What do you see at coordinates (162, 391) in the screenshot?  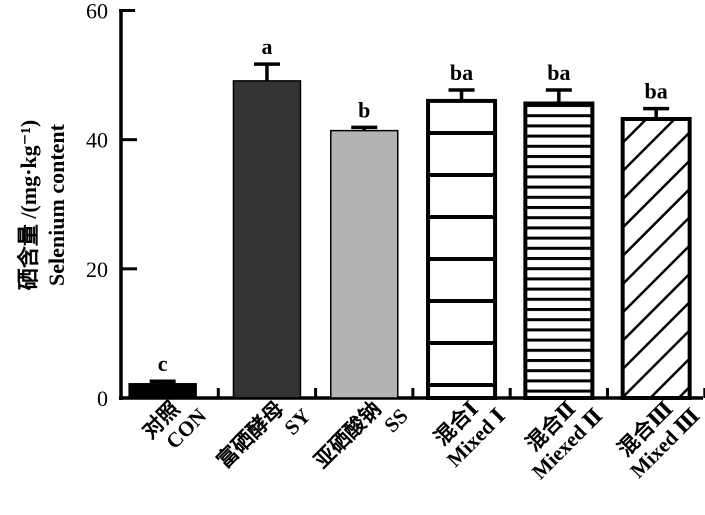 I see `bar-con` at bounding box center [162, 391].